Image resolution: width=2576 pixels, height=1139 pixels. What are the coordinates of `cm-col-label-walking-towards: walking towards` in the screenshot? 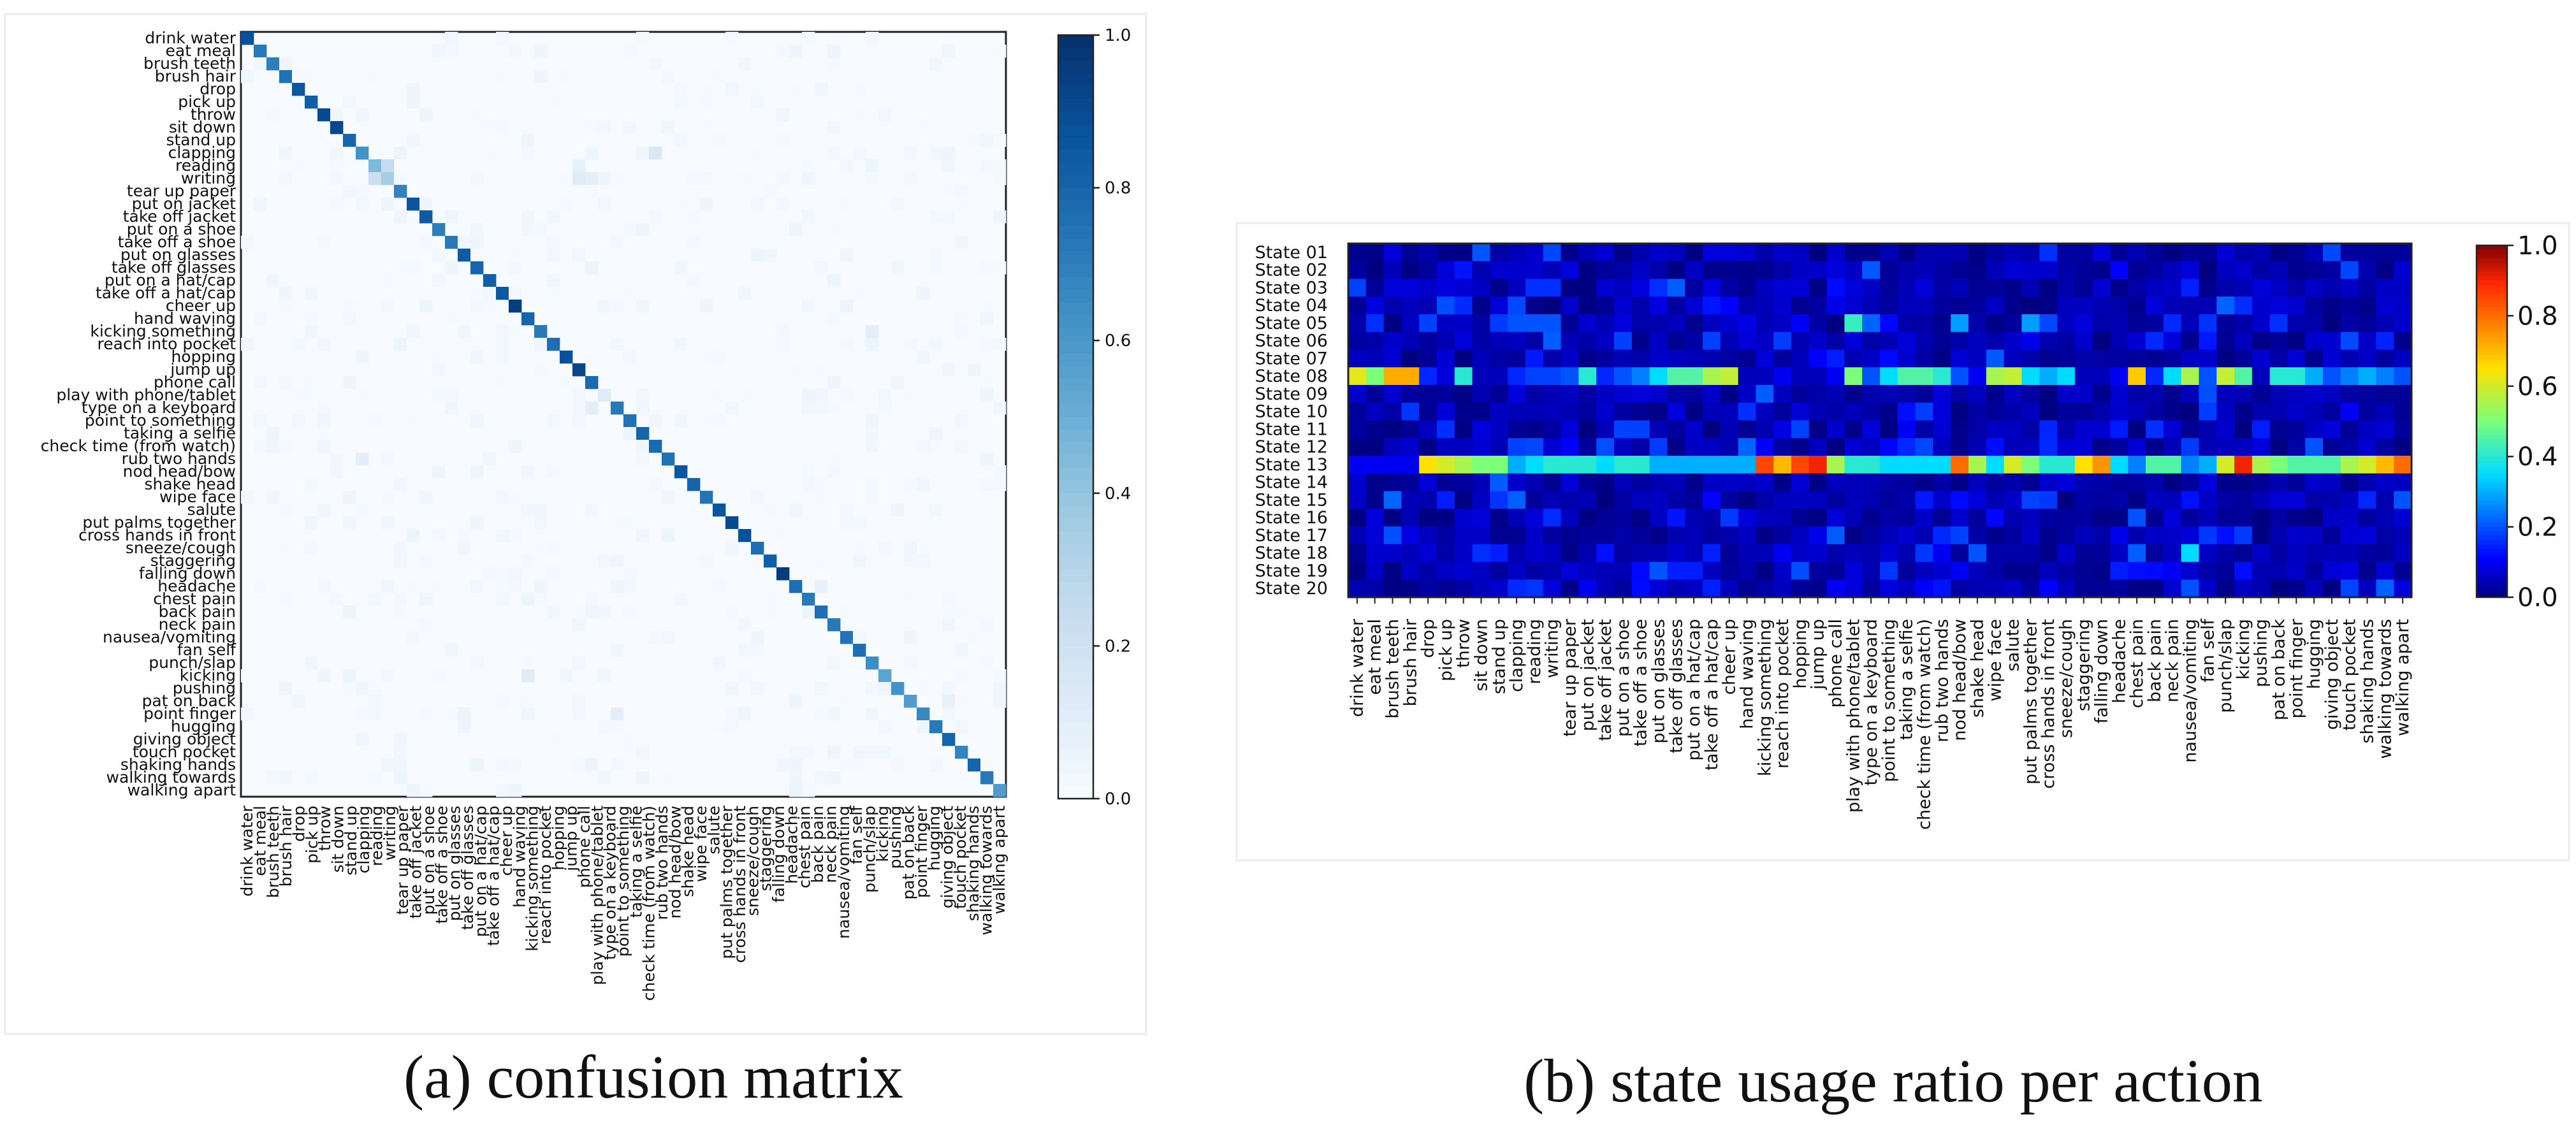 It's located at (986, 870).